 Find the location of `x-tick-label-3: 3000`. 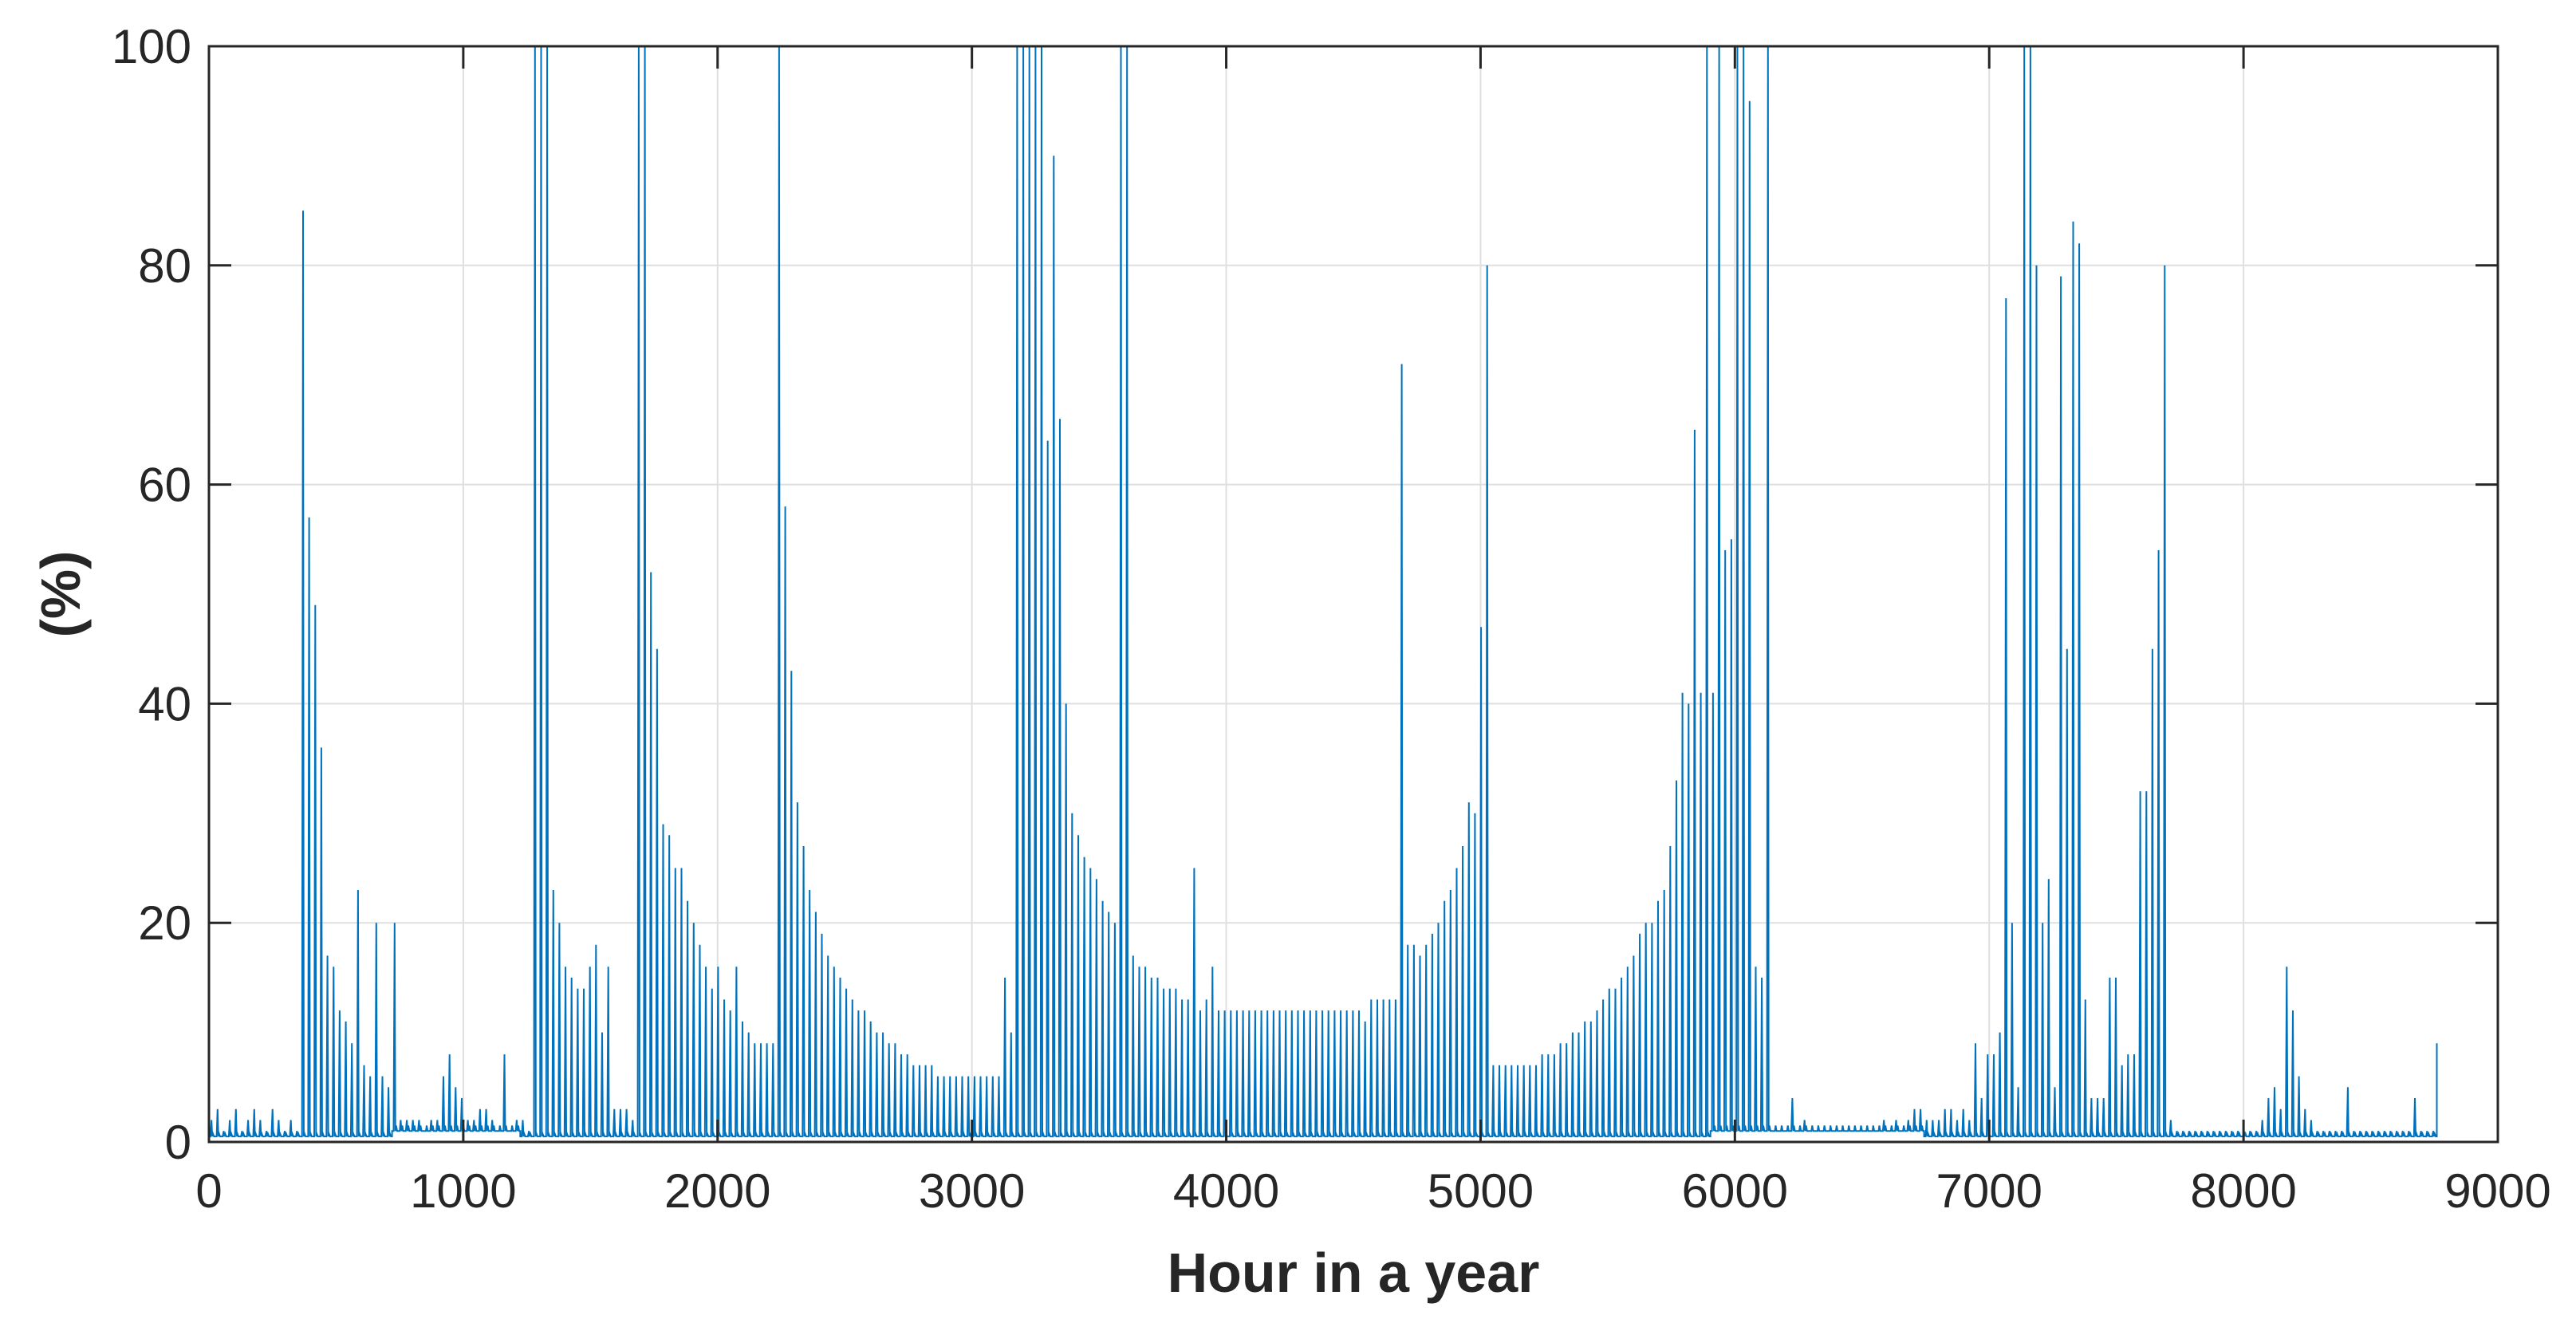

x-tick-label-3: 3000 is located at coordinates (972, 1191).